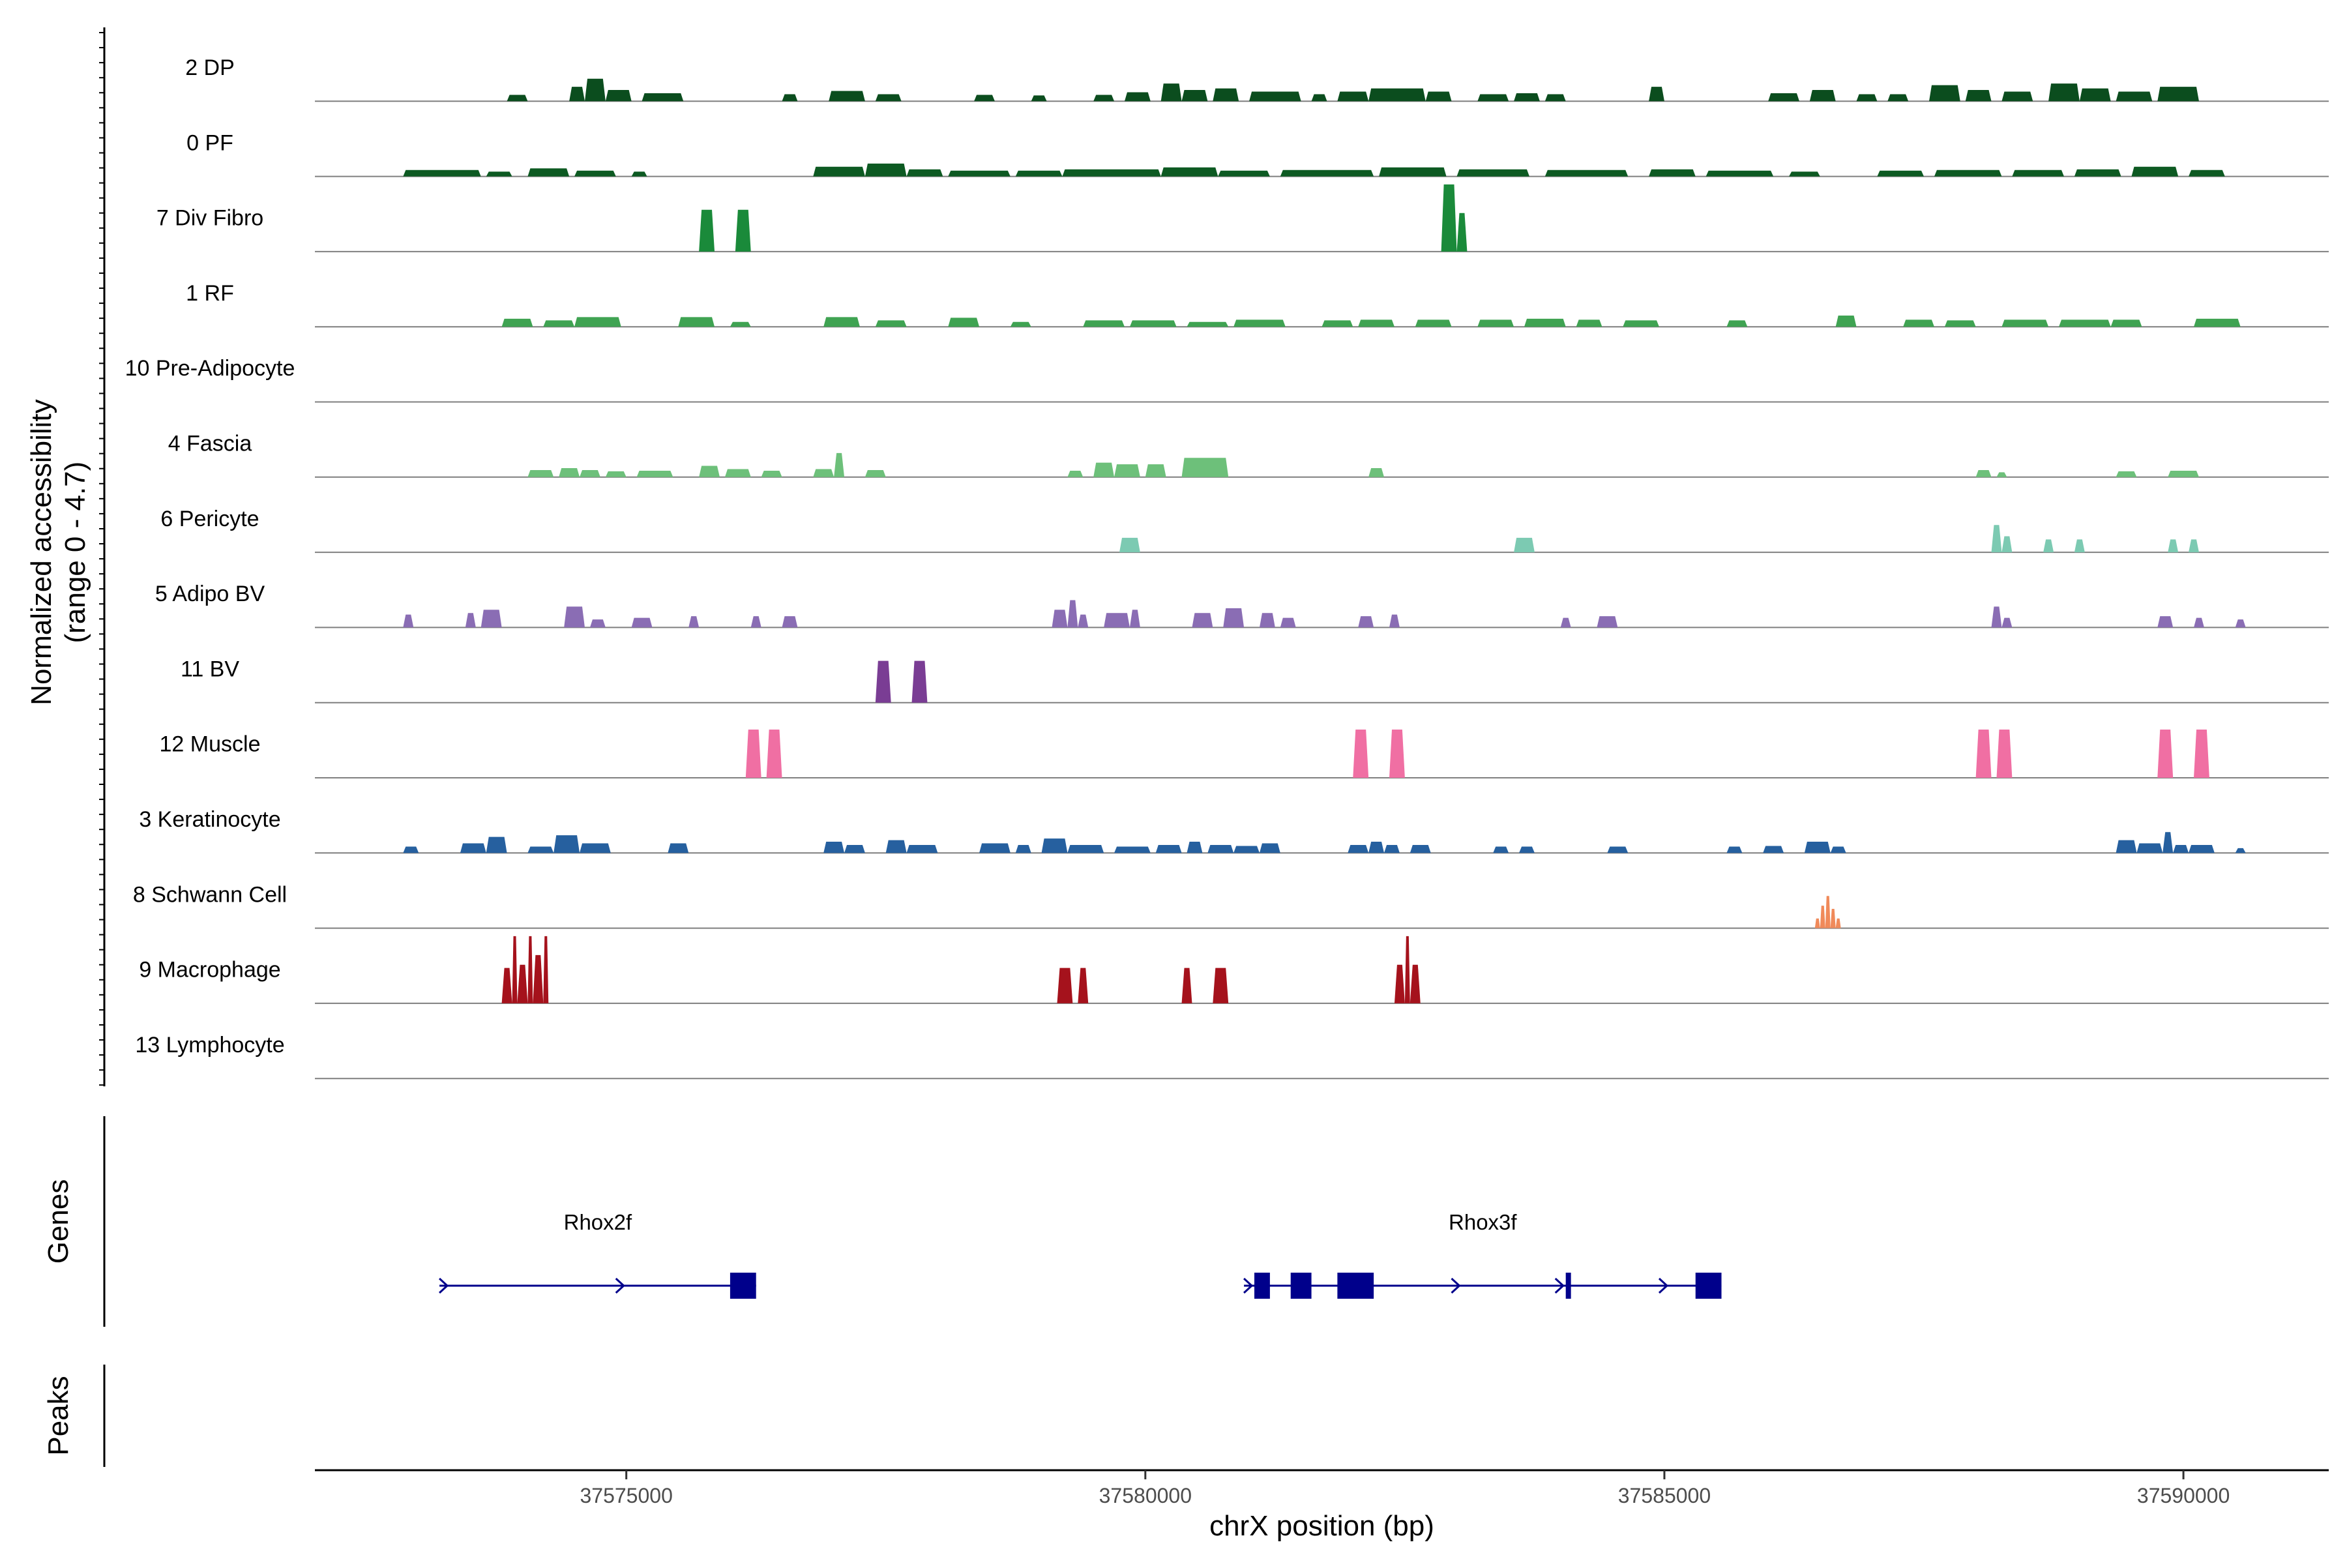 The width and height of the screenshot is (2347, 1568). What do you see at coordinates (209, 971) in the screenshot?
I see `track-label: 9 Macrophage` at bounding box center [209, 971].